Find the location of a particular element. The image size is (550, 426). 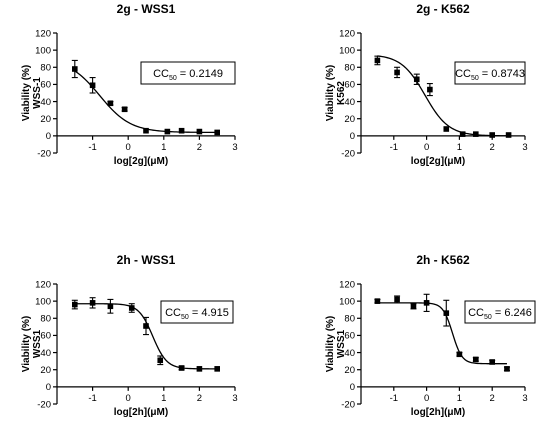

cc50-label: CC50 = 6.246 is located at coordinates (500, 314).